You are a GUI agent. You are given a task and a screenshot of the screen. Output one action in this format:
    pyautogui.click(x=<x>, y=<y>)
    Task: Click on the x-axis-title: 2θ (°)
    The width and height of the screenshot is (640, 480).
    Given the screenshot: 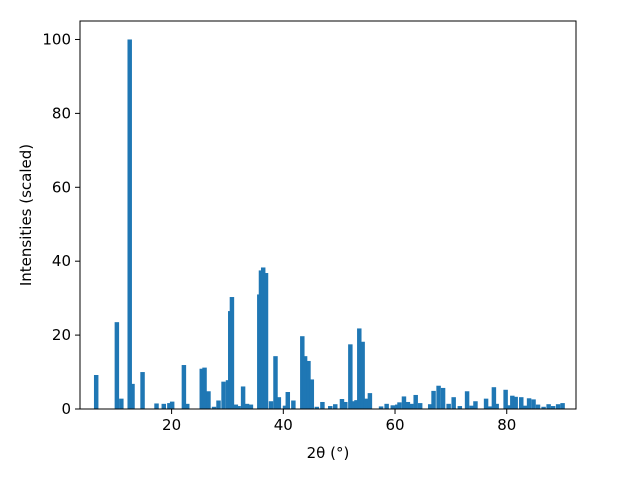 What is the action you would take?
    pyautogui.click(x=328, y=453)
    